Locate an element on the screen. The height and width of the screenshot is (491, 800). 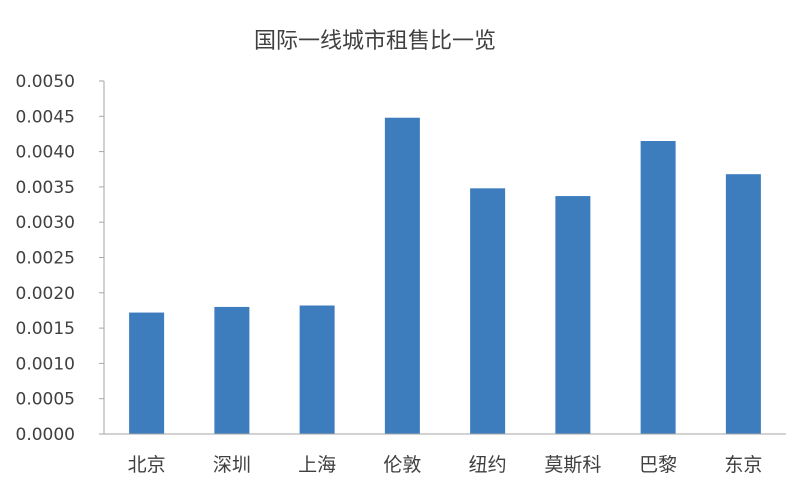
y-tick-label: 0.0020 is located at coordinates (45, 294).